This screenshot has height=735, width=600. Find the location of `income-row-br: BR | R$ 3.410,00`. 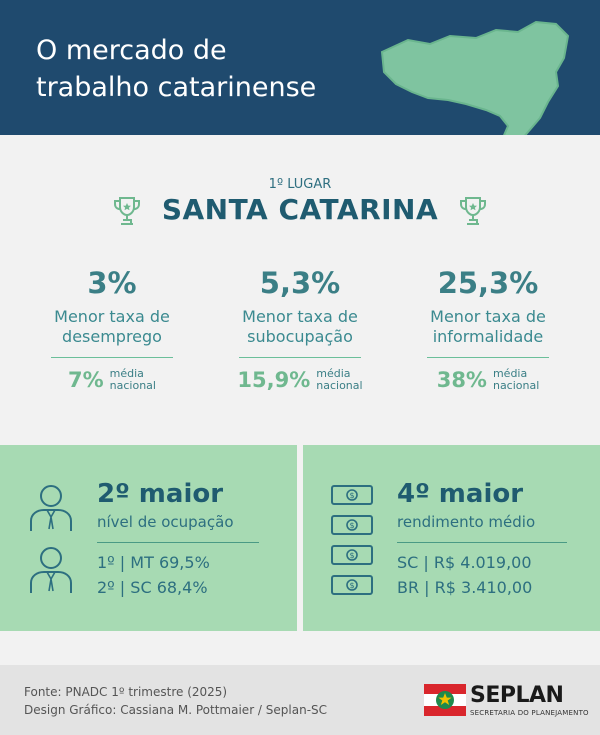

income-row-br: BR | R$ 3.410,00 is located at coordinates (465, 587).